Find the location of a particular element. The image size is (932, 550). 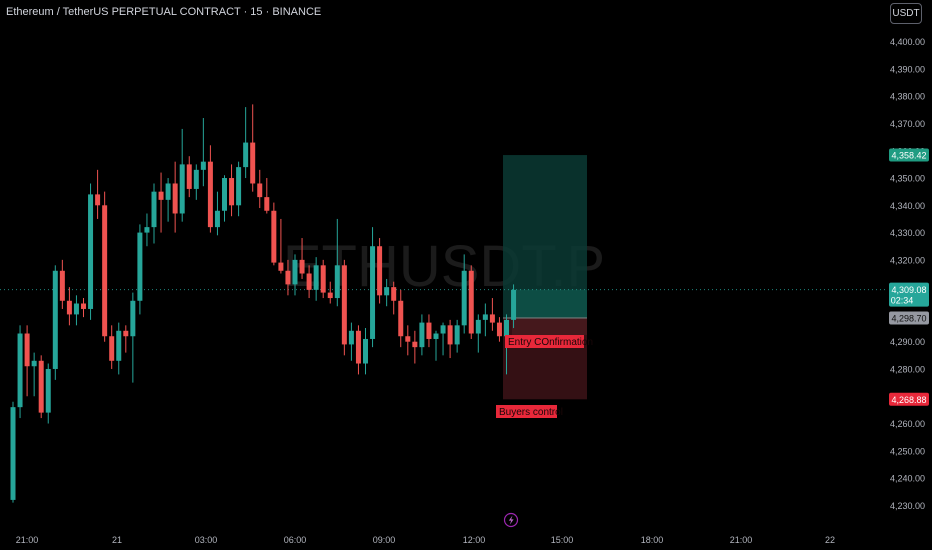

target-price-tag: 4,358.42 is located at coordinates (909, 155).